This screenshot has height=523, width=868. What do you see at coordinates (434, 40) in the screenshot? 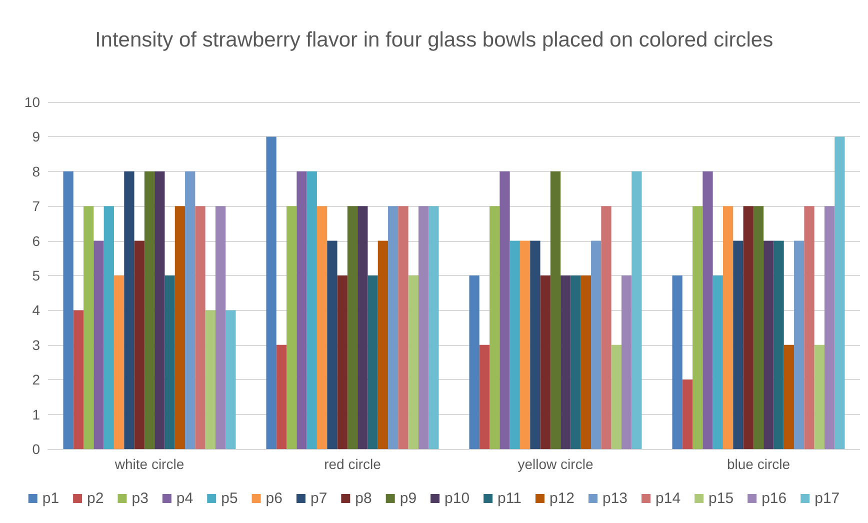
I see `chart-title: Intensity of strawberry flavor in four glass bowls placed on colored circles` at bounding box center [434, 40].